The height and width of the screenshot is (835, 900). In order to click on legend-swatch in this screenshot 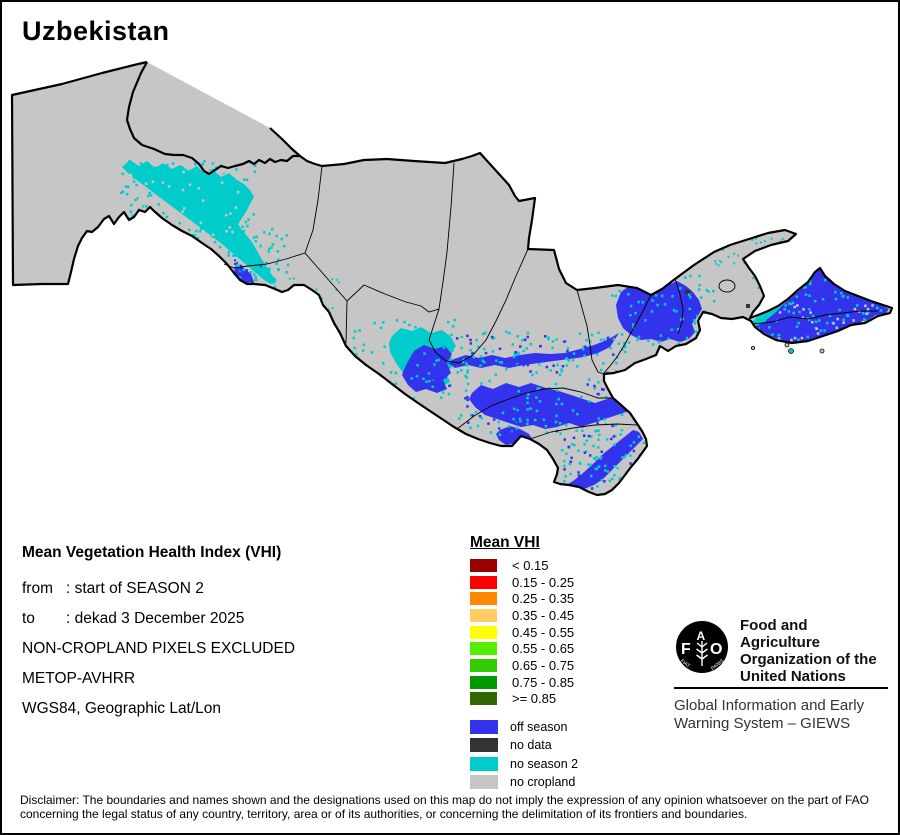, I will do `click(483, 615)`.